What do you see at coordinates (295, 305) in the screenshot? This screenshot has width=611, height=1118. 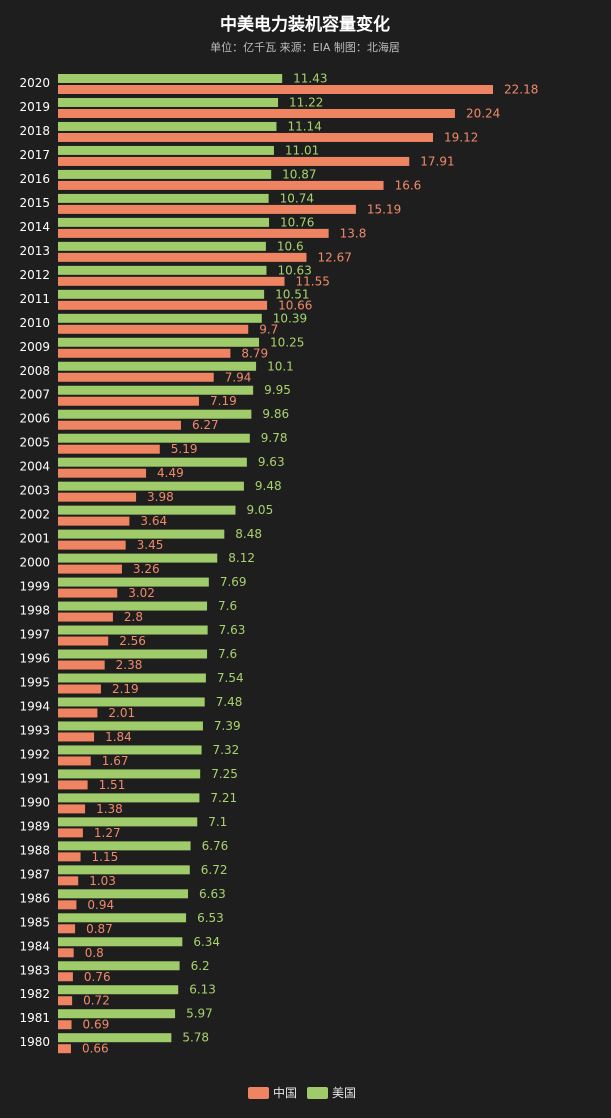 I see `data-label-china: 10.66` at bounding box center [295, 305].